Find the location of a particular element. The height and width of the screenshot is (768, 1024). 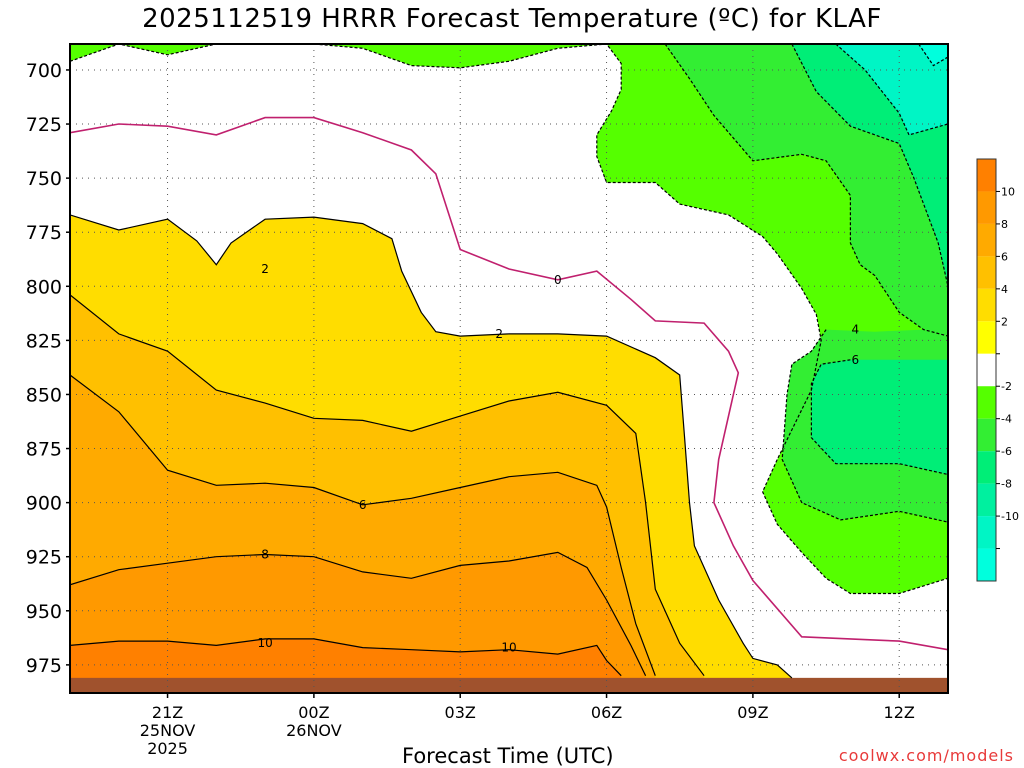

contour-line--4 is located at coordinates (806, 190).